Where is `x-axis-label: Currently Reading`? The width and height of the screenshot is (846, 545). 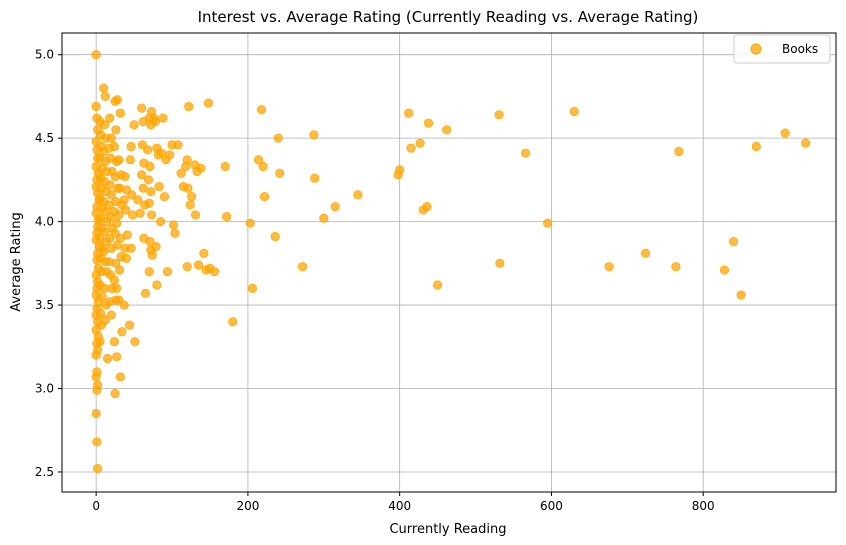 x-axis-label: Currently Reading is located at coordinates (447, 529).